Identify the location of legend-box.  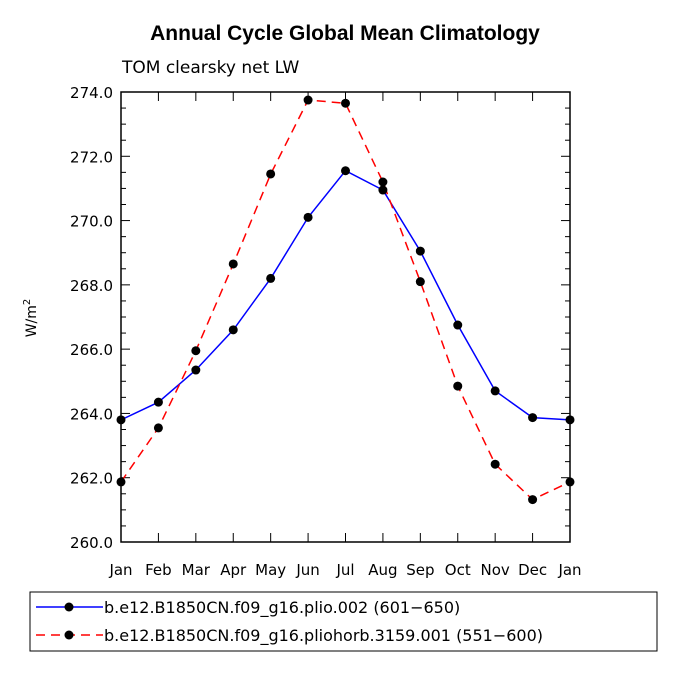
(343, 621).